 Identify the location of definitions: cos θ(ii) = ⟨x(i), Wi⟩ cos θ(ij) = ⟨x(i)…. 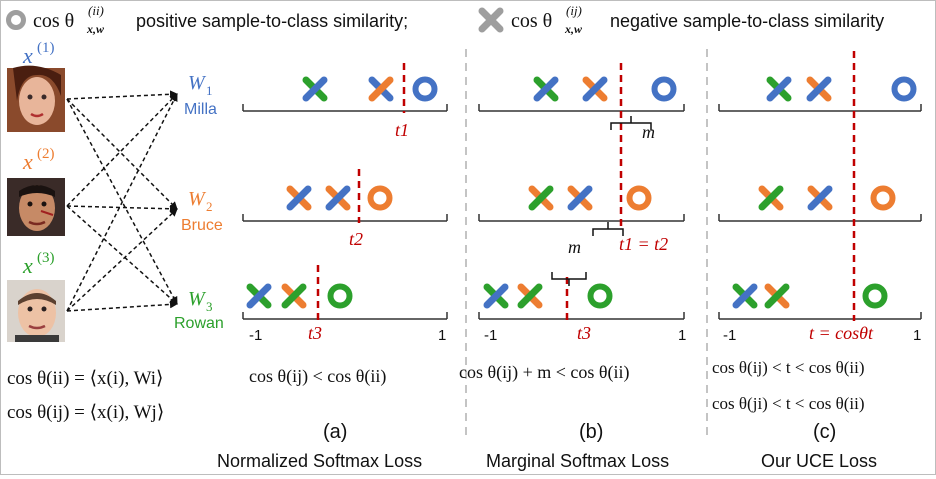
(85, 395).